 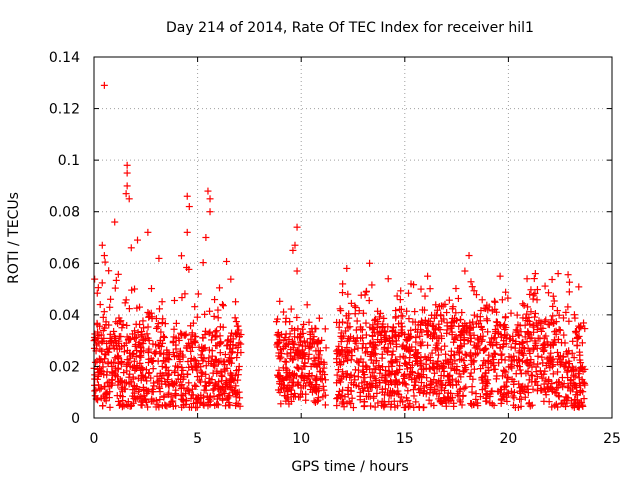 I want to click on y-tick-label: 0.04, so click(x=64, y=316).